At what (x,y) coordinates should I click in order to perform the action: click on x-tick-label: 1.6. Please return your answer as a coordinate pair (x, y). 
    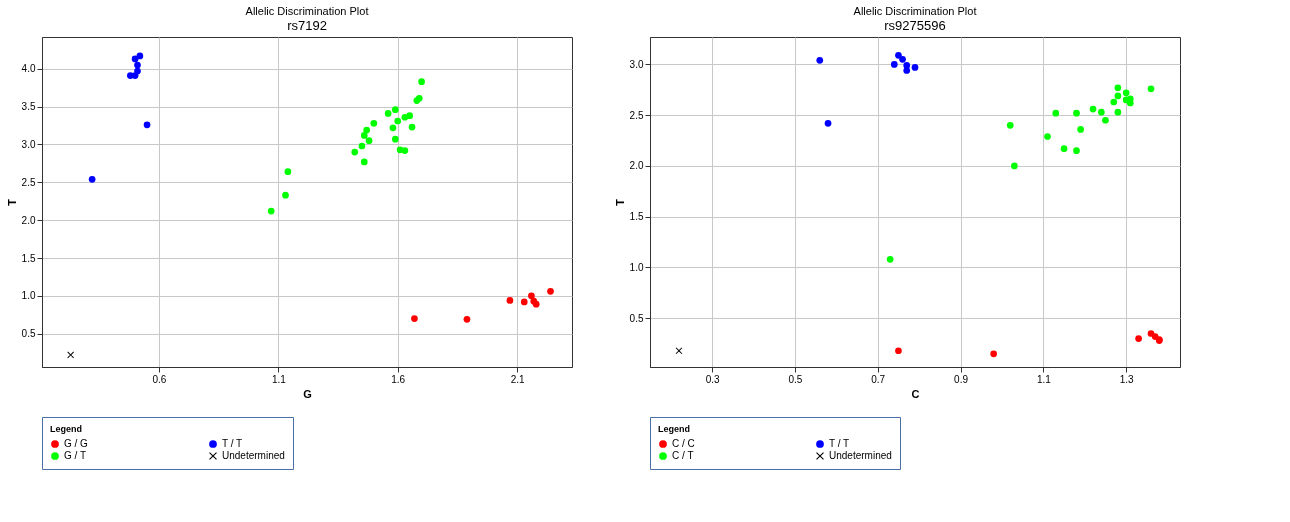
    Looking at the image, I should click on (398, 379).